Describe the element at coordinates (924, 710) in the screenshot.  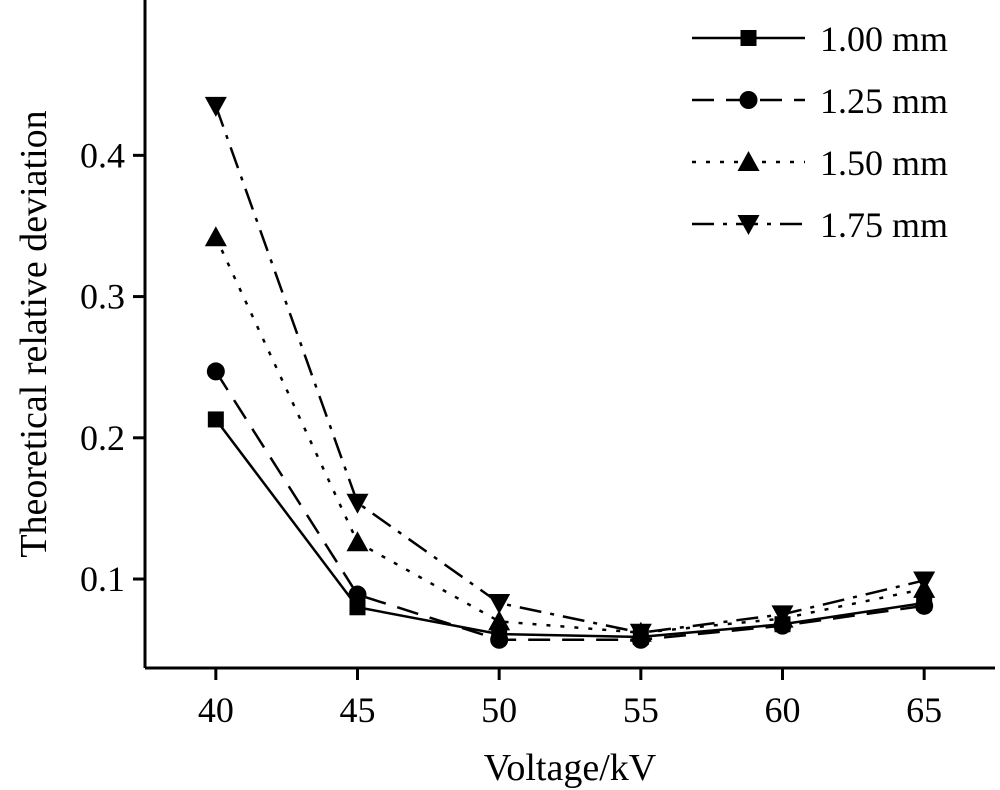
I see `x-tick-label: 65` at that location.